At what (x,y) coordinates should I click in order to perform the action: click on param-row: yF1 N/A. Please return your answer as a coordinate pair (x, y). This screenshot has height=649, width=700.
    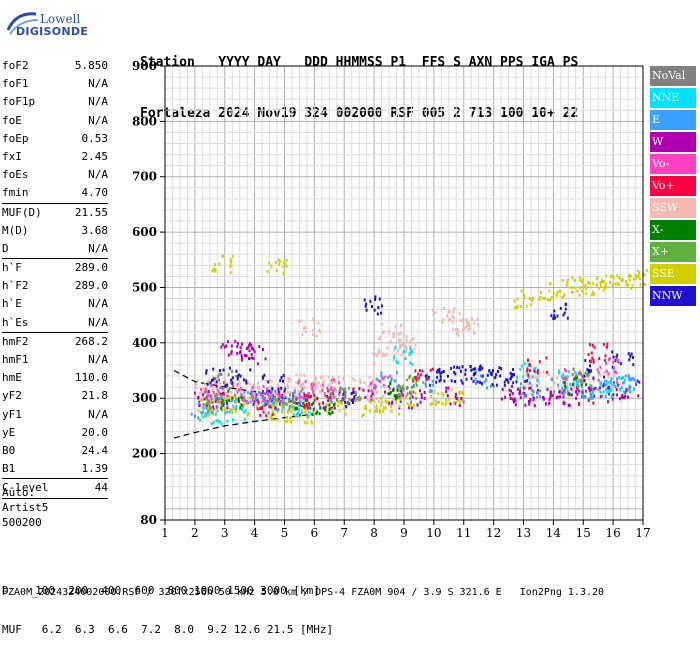
    Looking at the image, I should click on (55, 415).